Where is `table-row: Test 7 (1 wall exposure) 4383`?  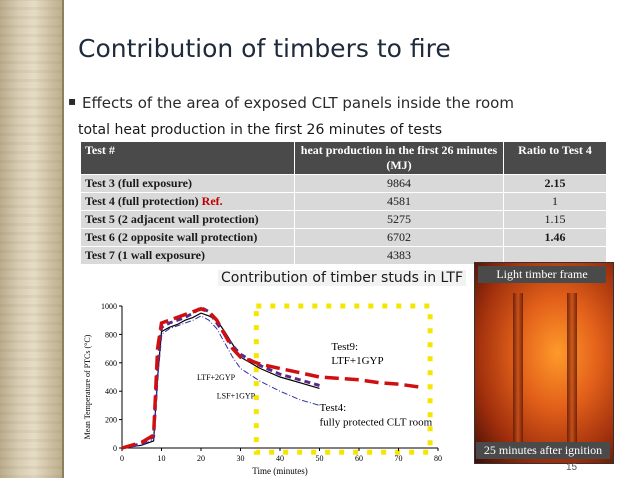
table-row: Test 7 (1 wall exposure) 4383 is located at coordinates (343, 255).